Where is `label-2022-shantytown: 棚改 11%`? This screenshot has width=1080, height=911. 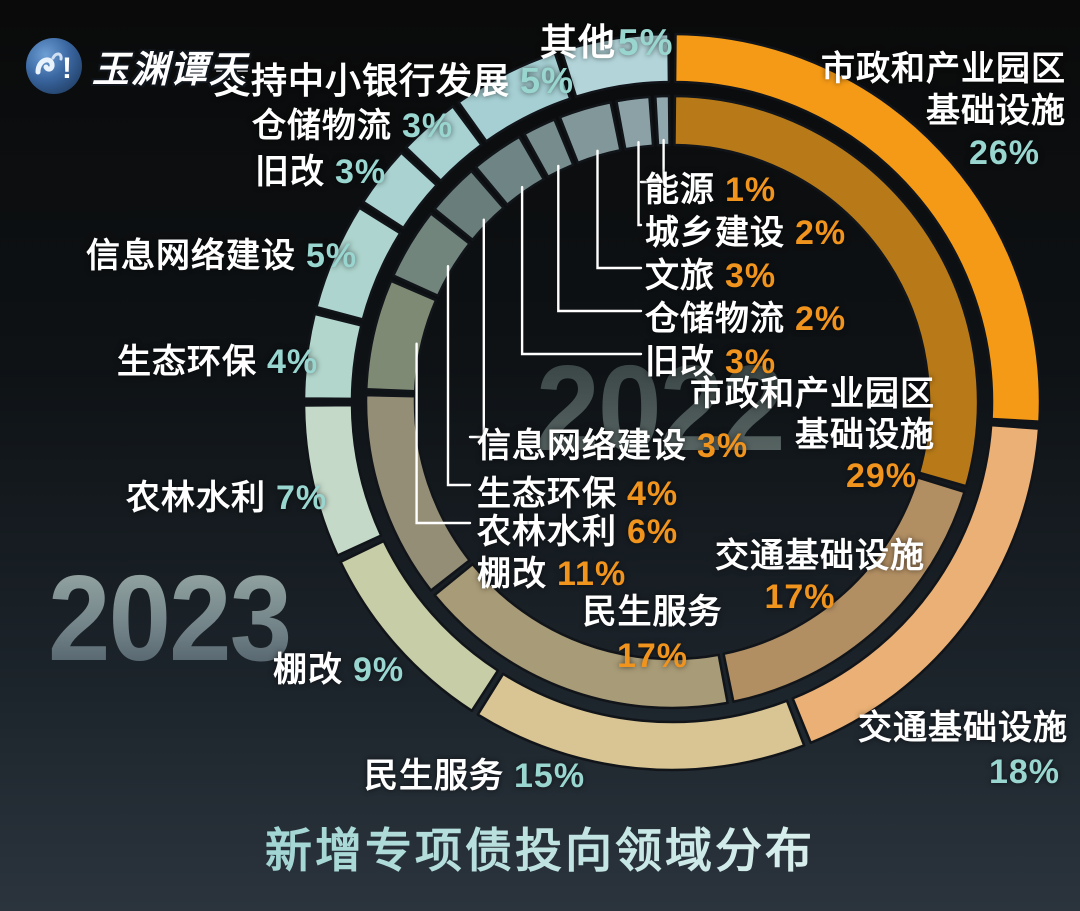 label-2022-shantytown: 棚改 11% is located at coordinates (552, 574).